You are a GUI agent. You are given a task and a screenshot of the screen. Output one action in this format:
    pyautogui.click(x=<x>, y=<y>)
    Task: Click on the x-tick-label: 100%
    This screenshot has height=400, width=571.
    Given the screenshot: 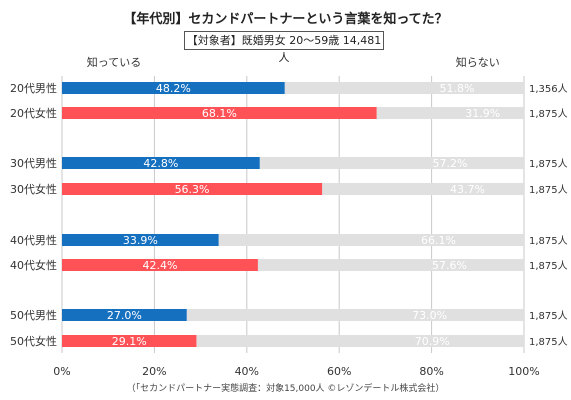 What is the action you would take?
    pyautogui.click(x=523, y=371)
    